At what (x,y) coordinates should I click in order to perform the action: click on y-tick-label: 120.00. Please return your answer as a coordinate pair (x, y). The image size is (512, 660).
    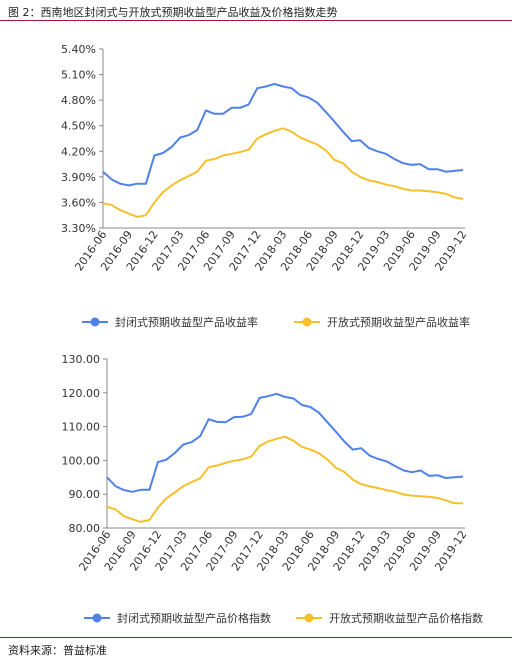
    Looking at the image, I should click on (81, 393).